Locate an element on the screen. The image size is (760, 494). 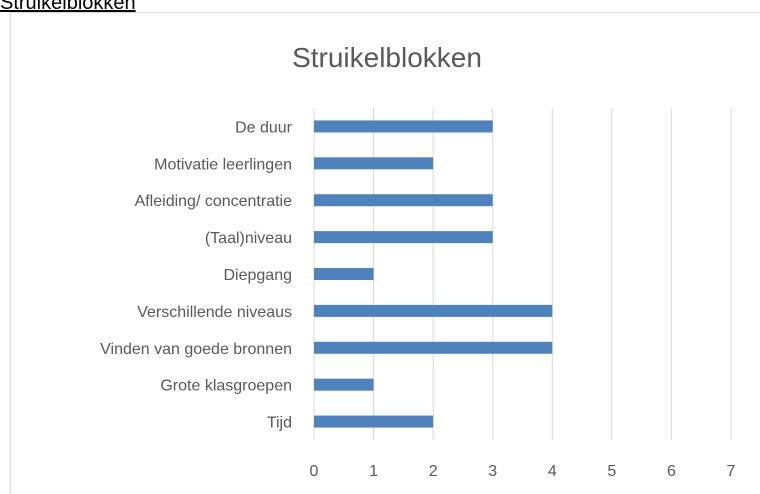
chart-title: Struikelblokken is located at coordinates (387, 57).